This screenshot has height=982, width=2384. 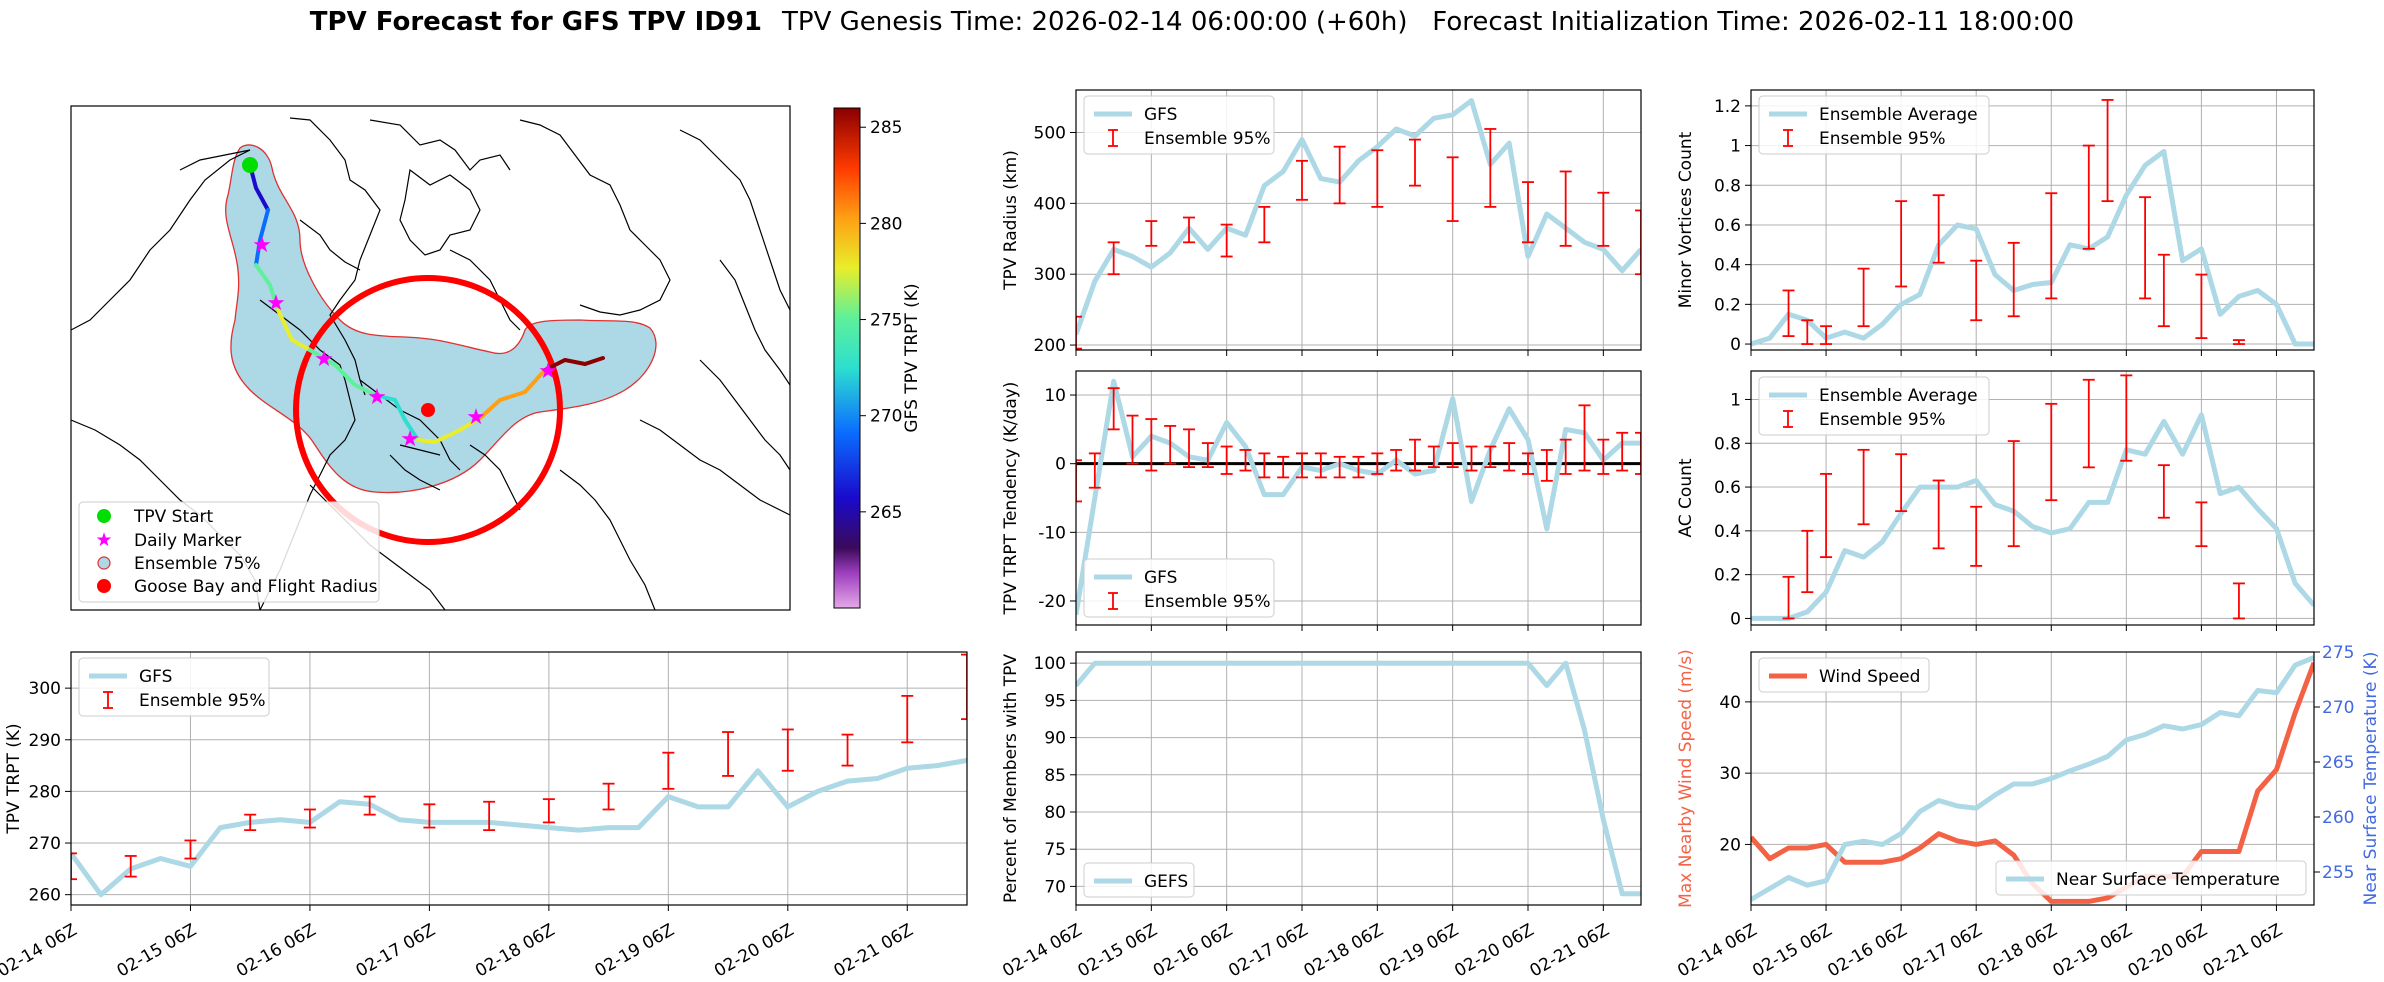 I want to click on ytick-label: 90, so click(x=1055, y=739).